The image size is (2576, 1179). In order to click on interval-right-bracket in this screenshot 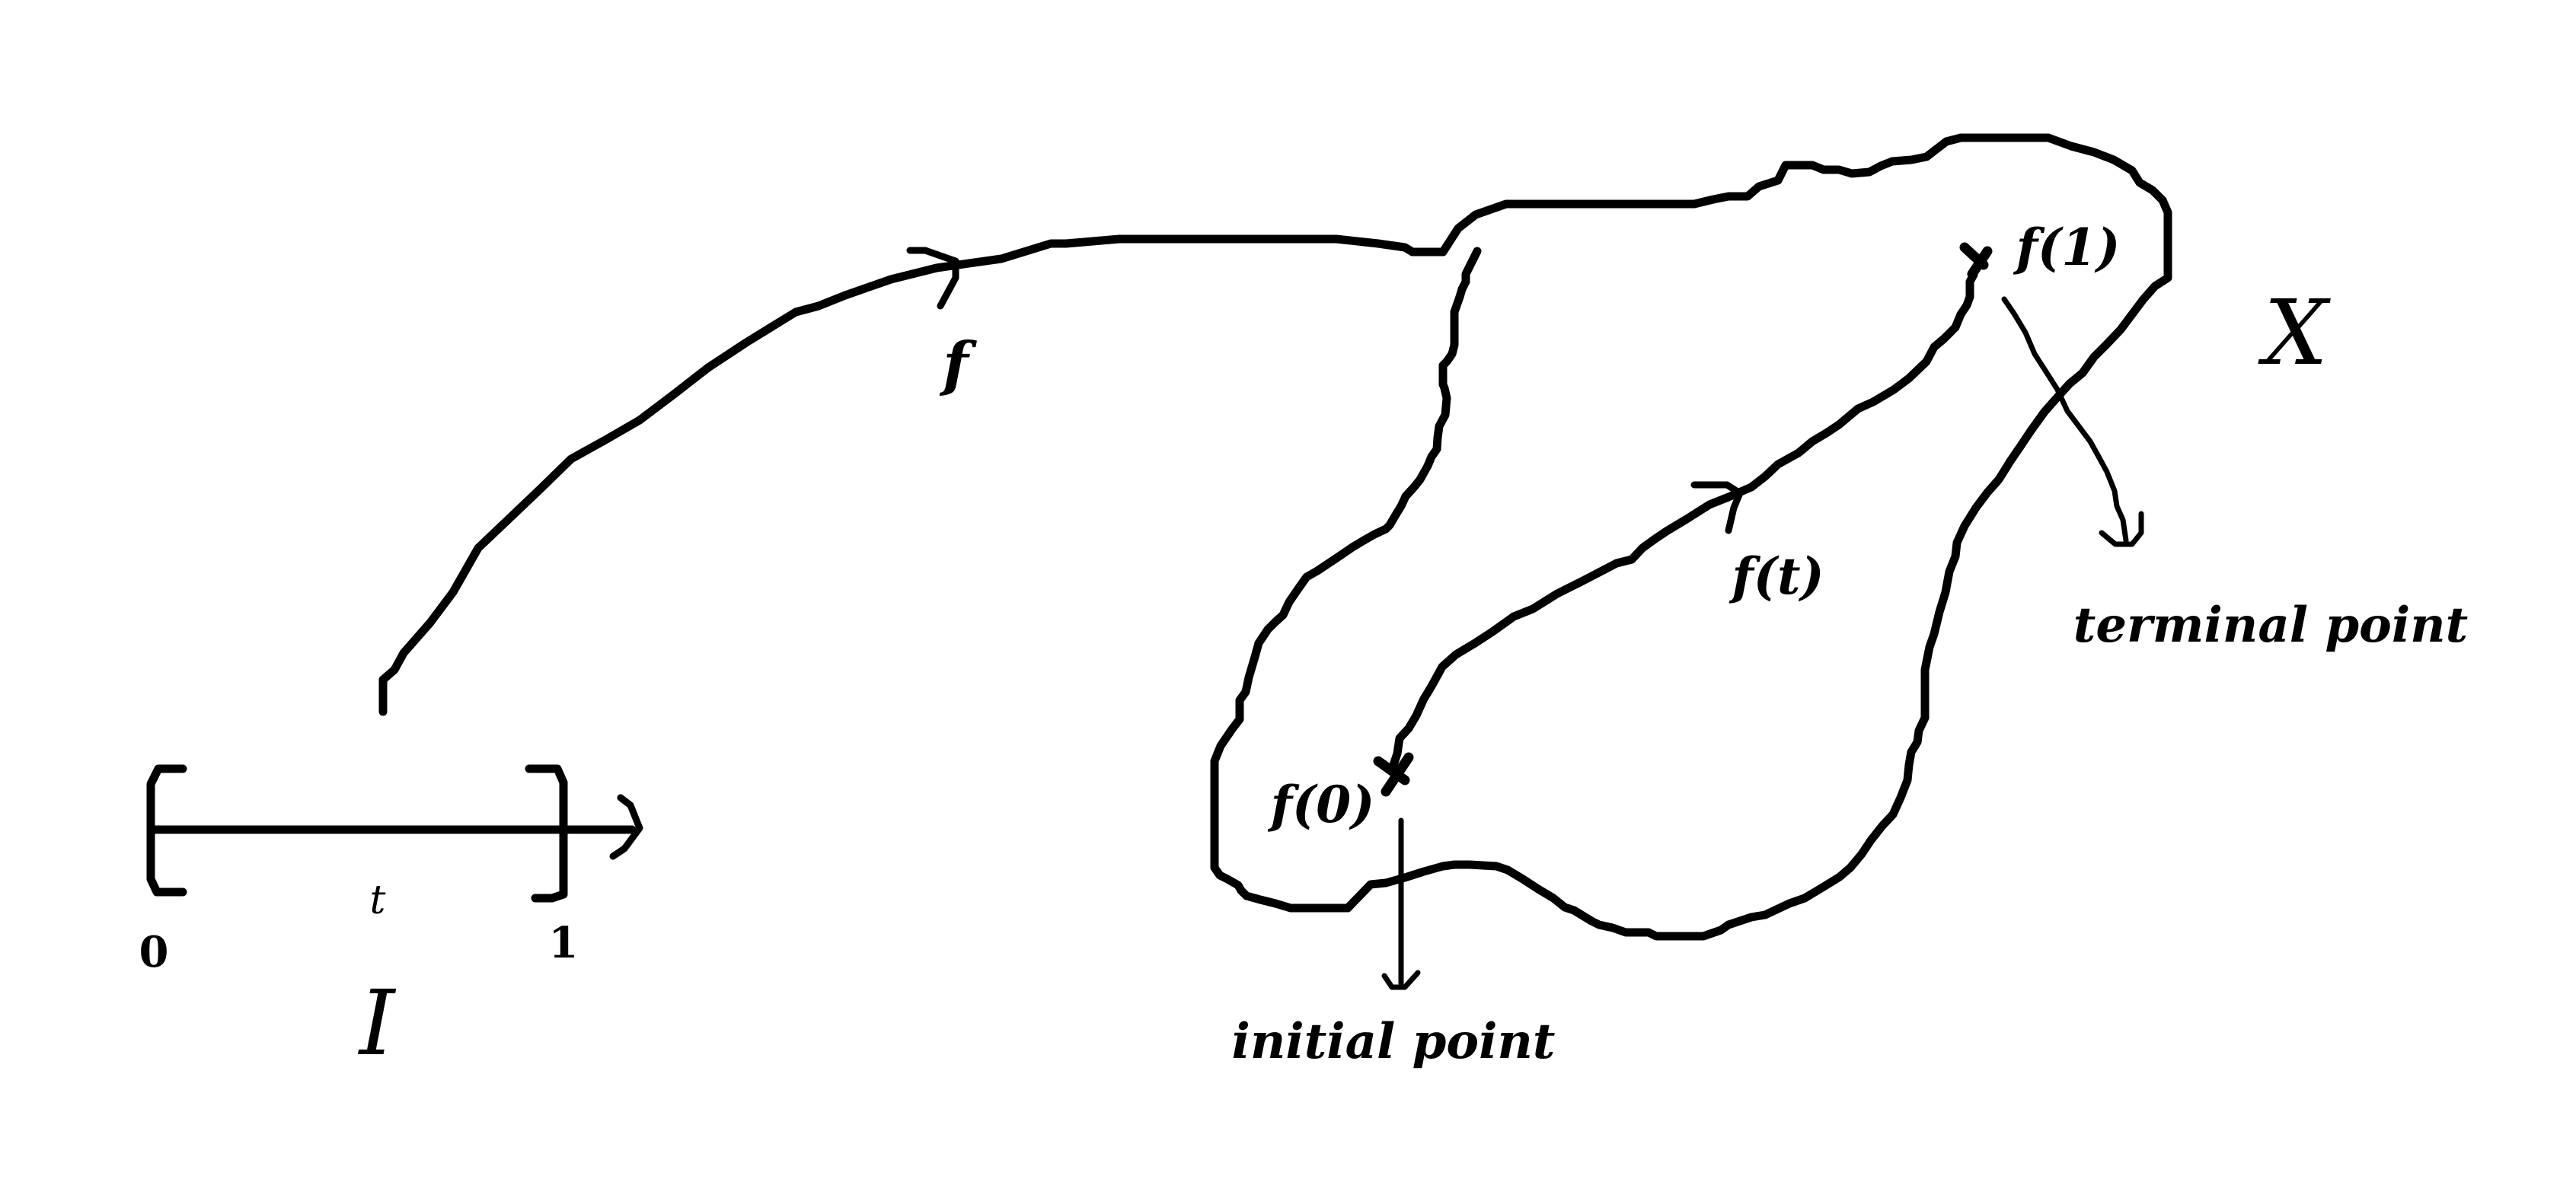, I will do `click(546, 833)`.